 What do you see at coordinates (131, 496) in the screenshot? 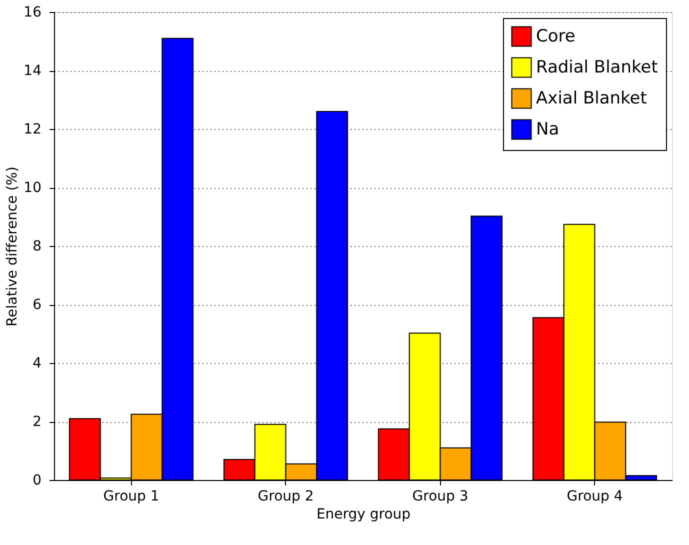
I see `x-tick-label: Group 1` at bounding box center [131, 496].